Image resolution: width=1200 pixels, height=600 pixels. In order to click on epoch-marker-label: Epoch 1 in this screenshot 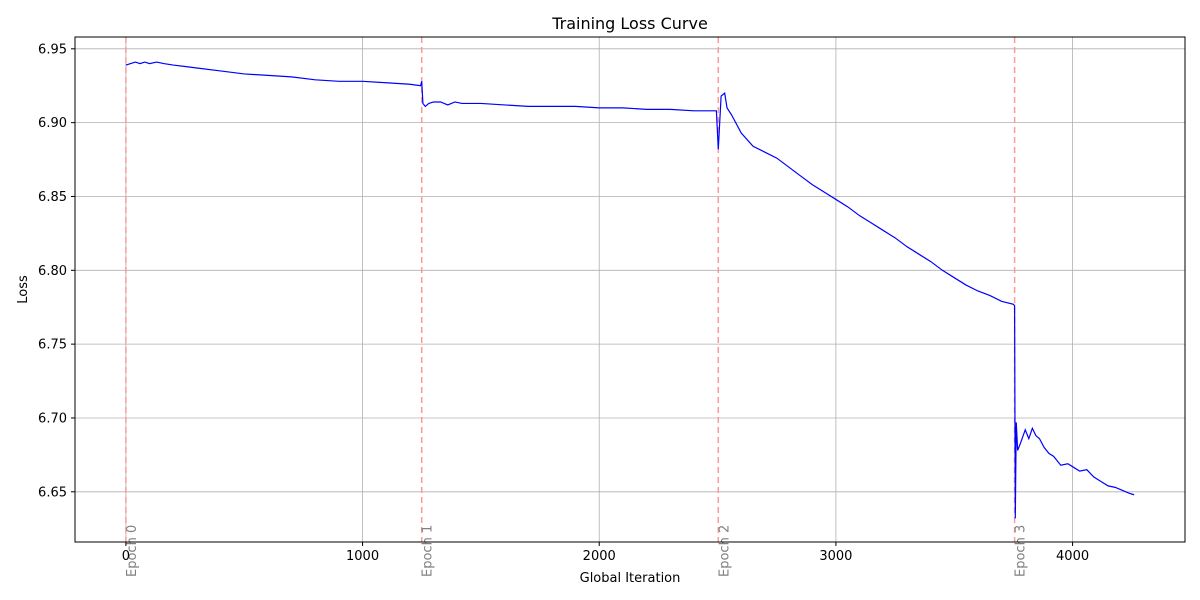, I will do `click(428, 551)`.